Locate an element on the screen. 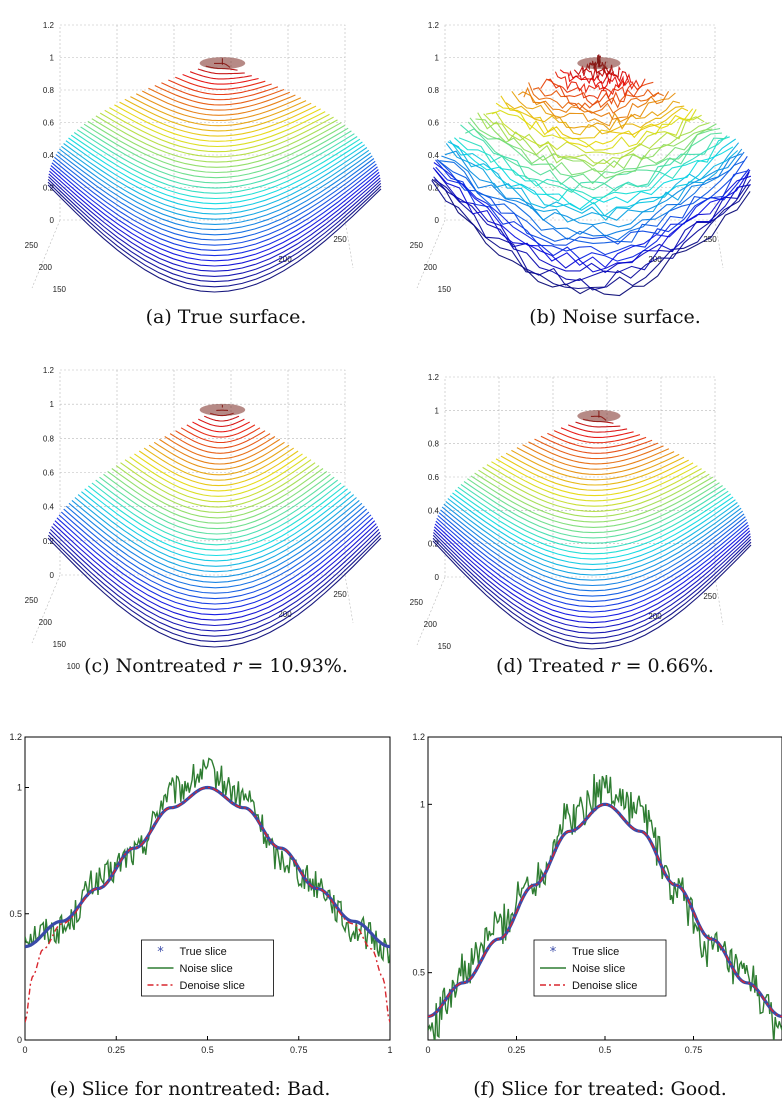  caption-e: (e) Slice for nontreated: Bad. is located at coordinates (190, 1089).